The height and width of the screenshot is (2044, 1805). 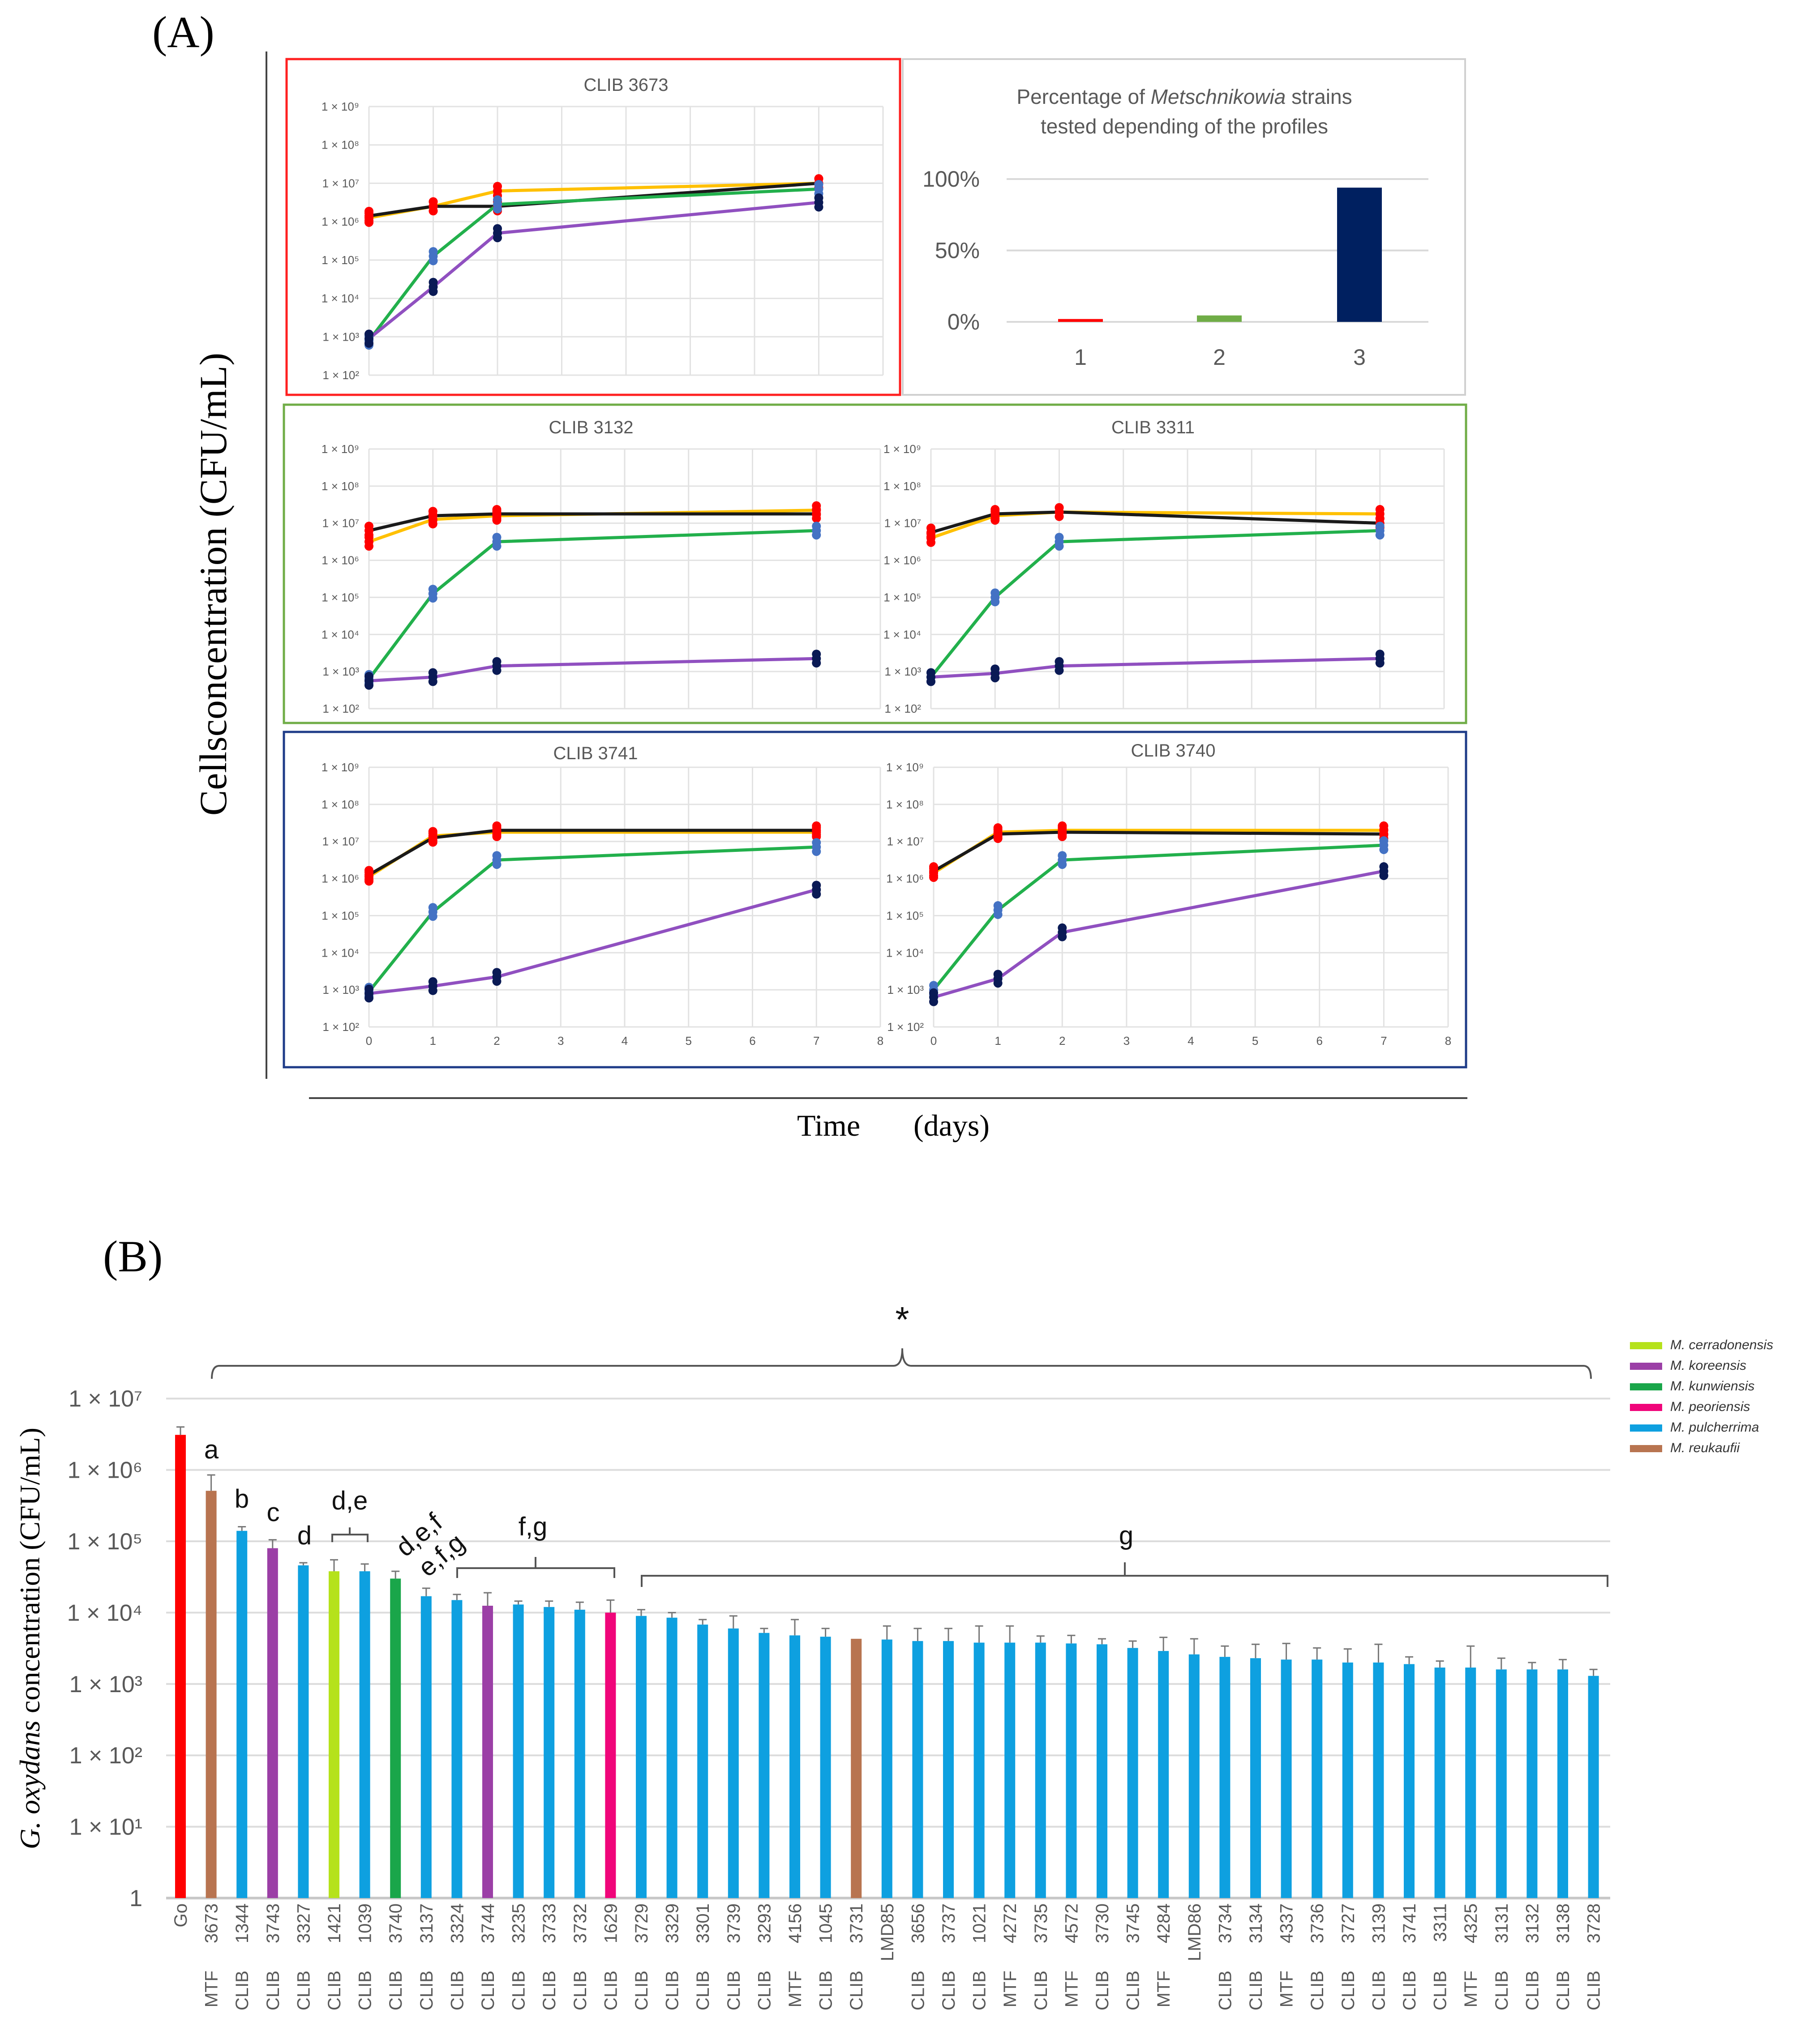 What do you see at coordinates (918, 1923) in the screenshot?
I see `x-tick-label-id: 3656` at bounding box center [918, 1923].